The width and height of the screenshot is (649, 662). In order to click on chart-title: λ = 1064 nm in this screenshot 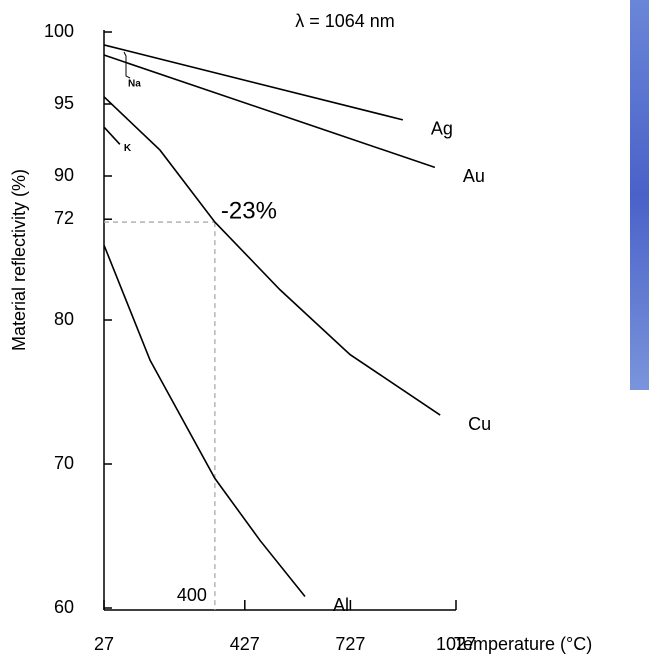, I will do `click(345, 21)`.